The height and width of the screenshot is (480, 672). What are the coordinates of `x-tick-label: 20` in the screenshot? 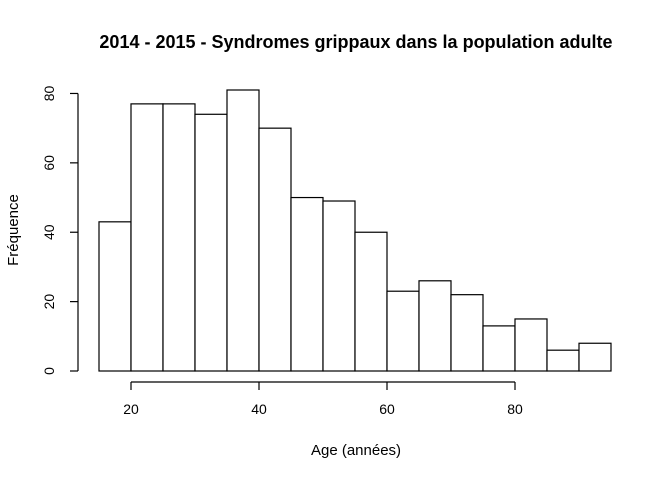 It's located at (131, 409).